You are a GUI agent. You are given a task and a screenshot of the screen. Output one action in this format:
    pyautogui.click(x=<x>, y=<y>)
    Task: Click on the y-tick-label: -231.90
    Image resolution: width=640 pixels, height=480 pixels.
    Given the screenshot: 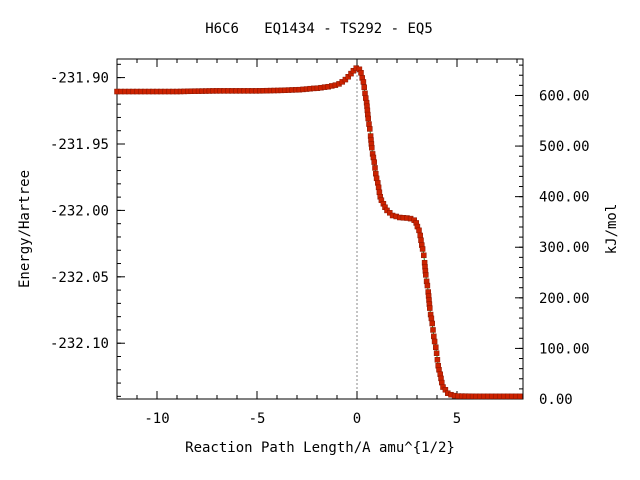 What is the action you would take?
    pyautogui.click(x=79, y=79)
    